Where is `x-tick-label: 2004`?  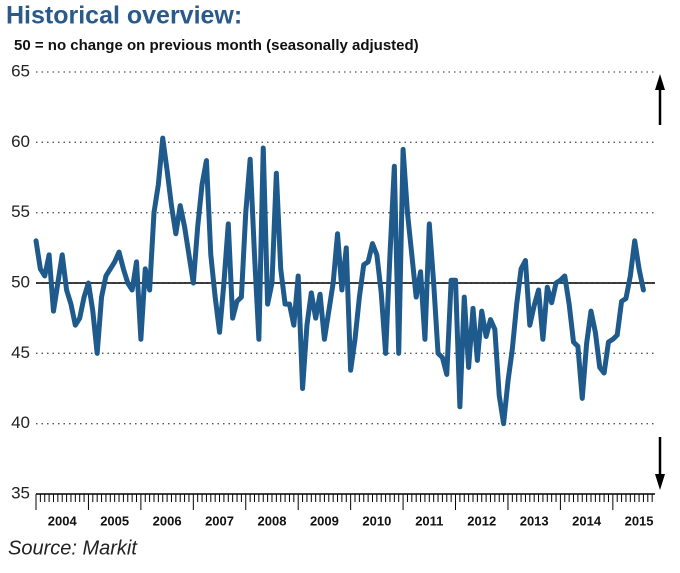 x-tick-label: 2004 is located at coordinates (63, 520).